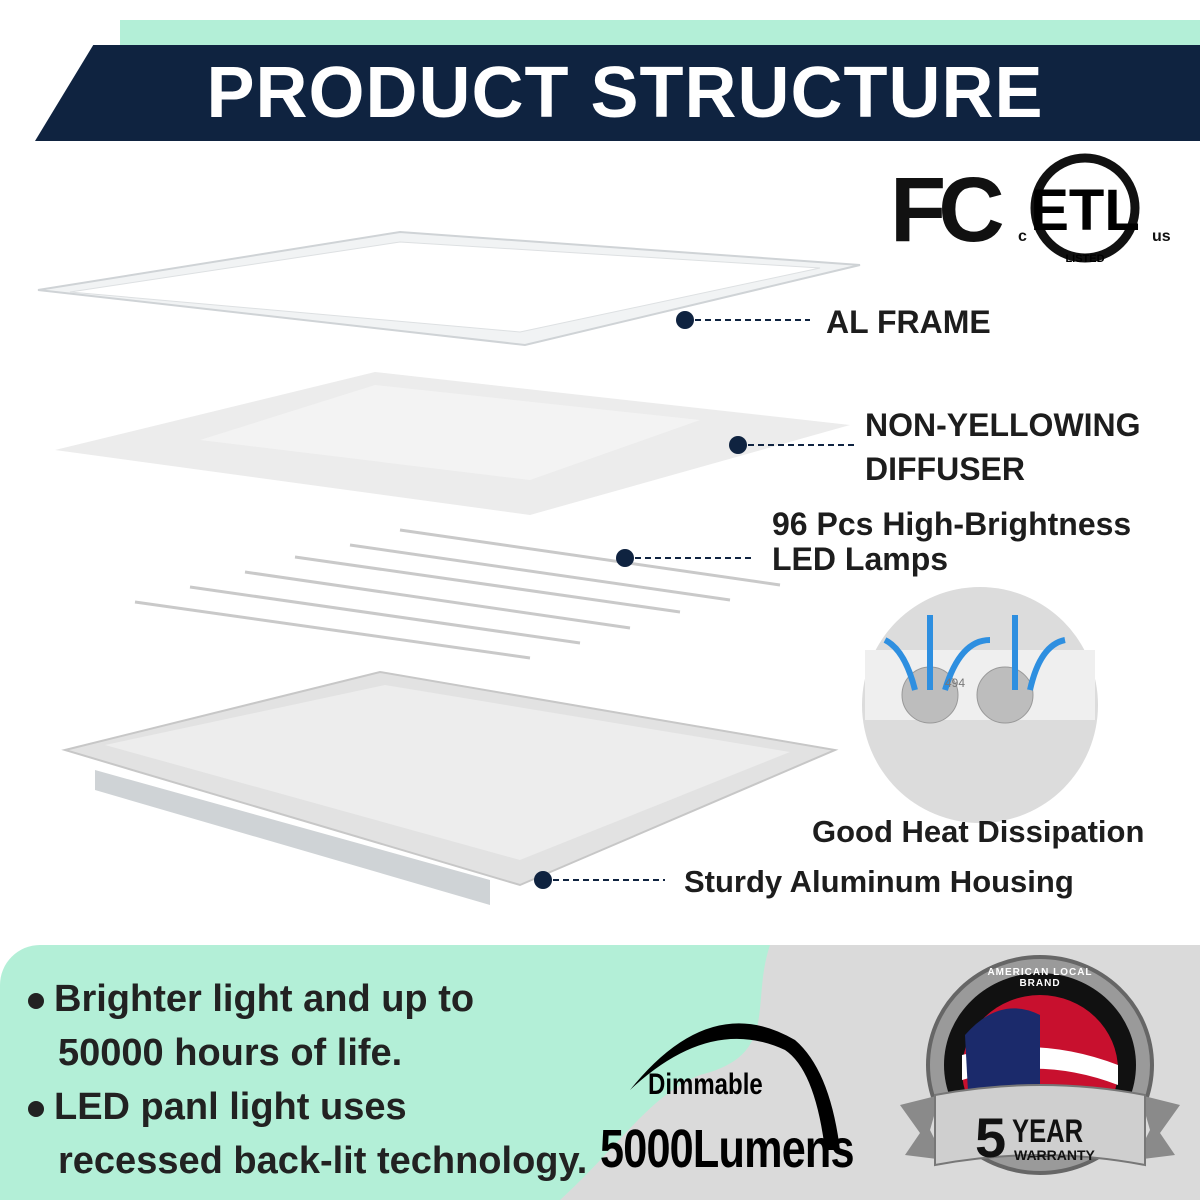 Image resolution: width=1200 pixels, height=1200 pixels. Describe the element at coordinates (947, 210) in the screenshot. I see `fcc-logo: FC` at that location.